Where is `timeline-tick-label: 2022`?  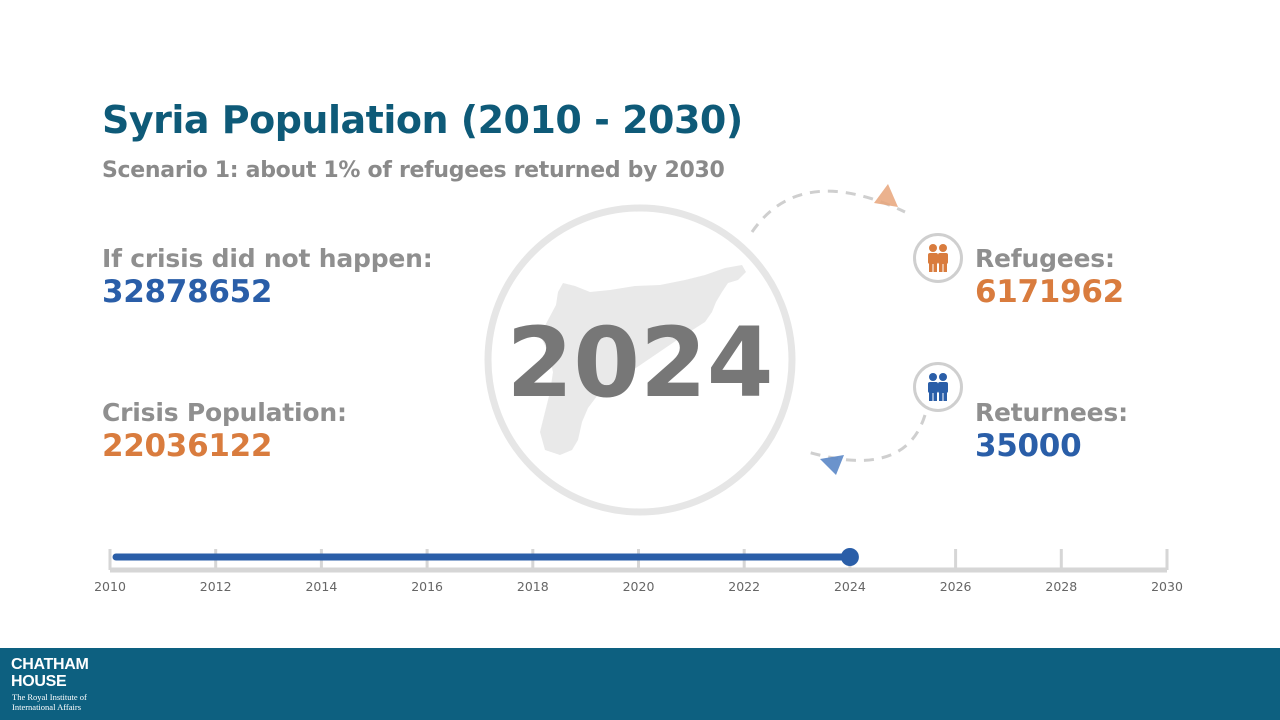 timeline-tick-label: 2022 is located at coordinates (744, 586).